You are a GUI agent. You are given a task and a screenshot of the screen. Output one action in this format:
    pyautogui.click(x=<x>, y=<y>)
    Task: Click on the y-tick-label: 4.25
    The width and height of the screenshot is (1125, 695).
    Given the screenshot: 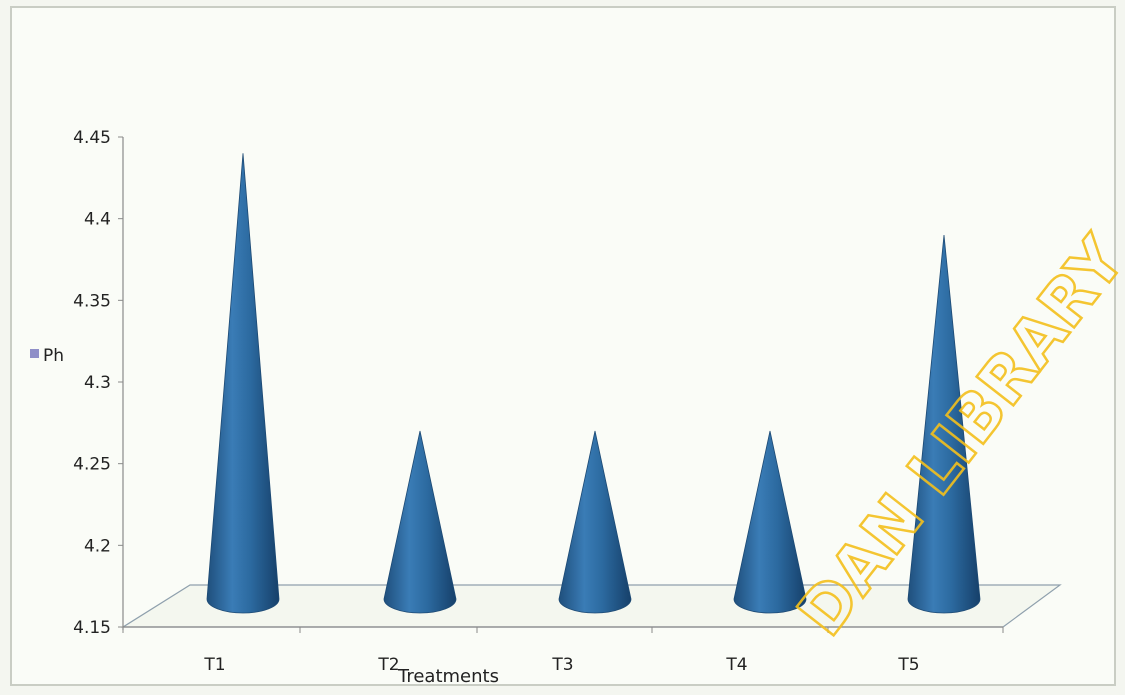 What is the action you would take?
    pyautogui.click(x=92, y=465)
    